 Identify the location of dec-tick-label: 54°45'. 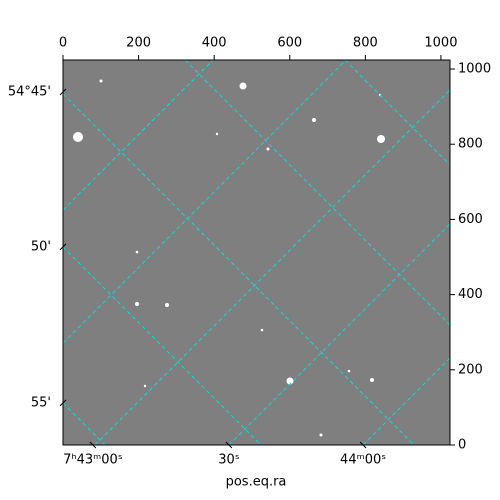
(29, 91).